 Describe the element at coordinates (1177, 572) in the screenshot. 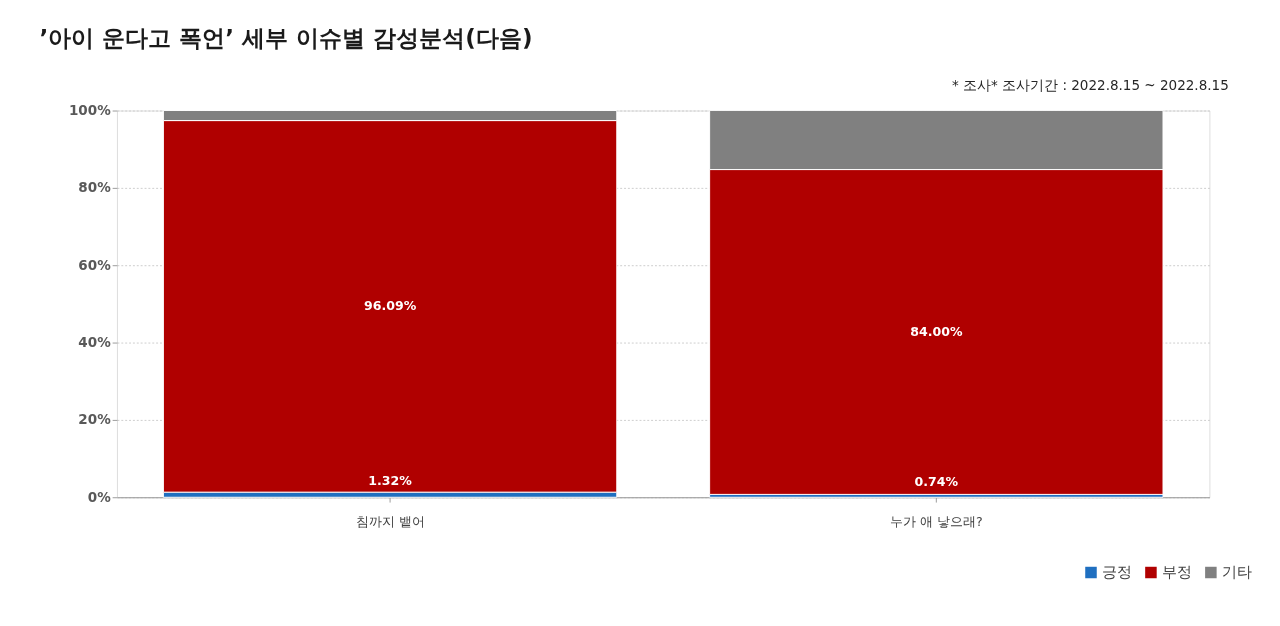

I see `legend-label: 부정` at that location.